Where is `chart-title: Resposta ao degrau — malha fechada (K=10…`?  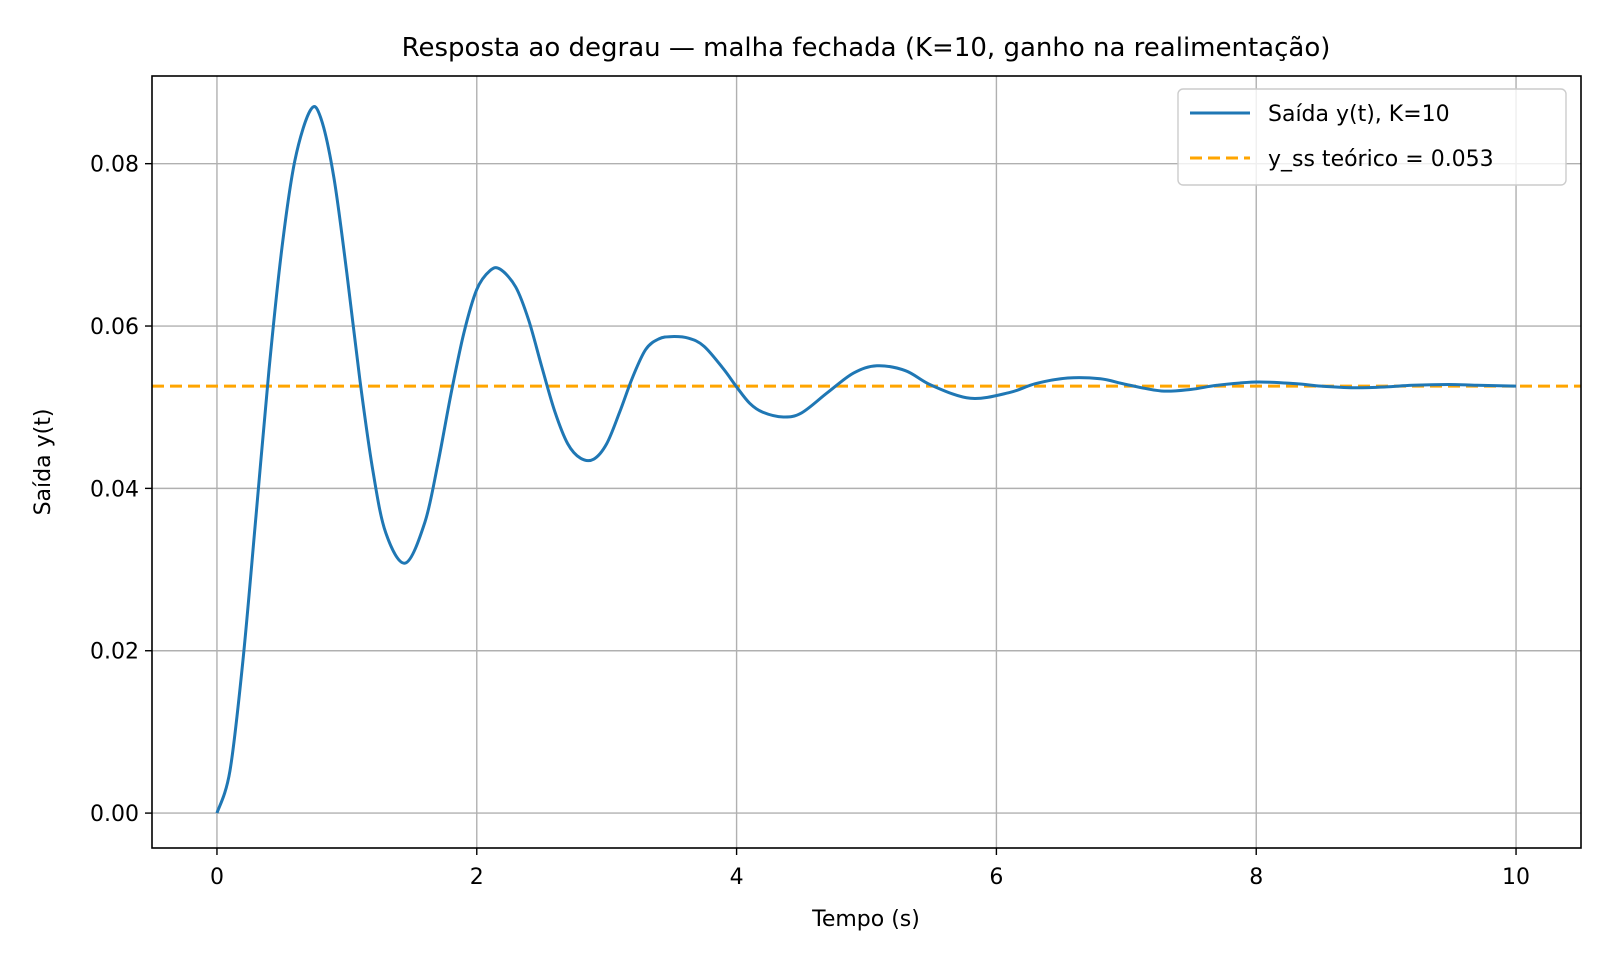 chart-title: Resposta ao degrau — malha fechada (K=10… is located at coordinates (866, 48).